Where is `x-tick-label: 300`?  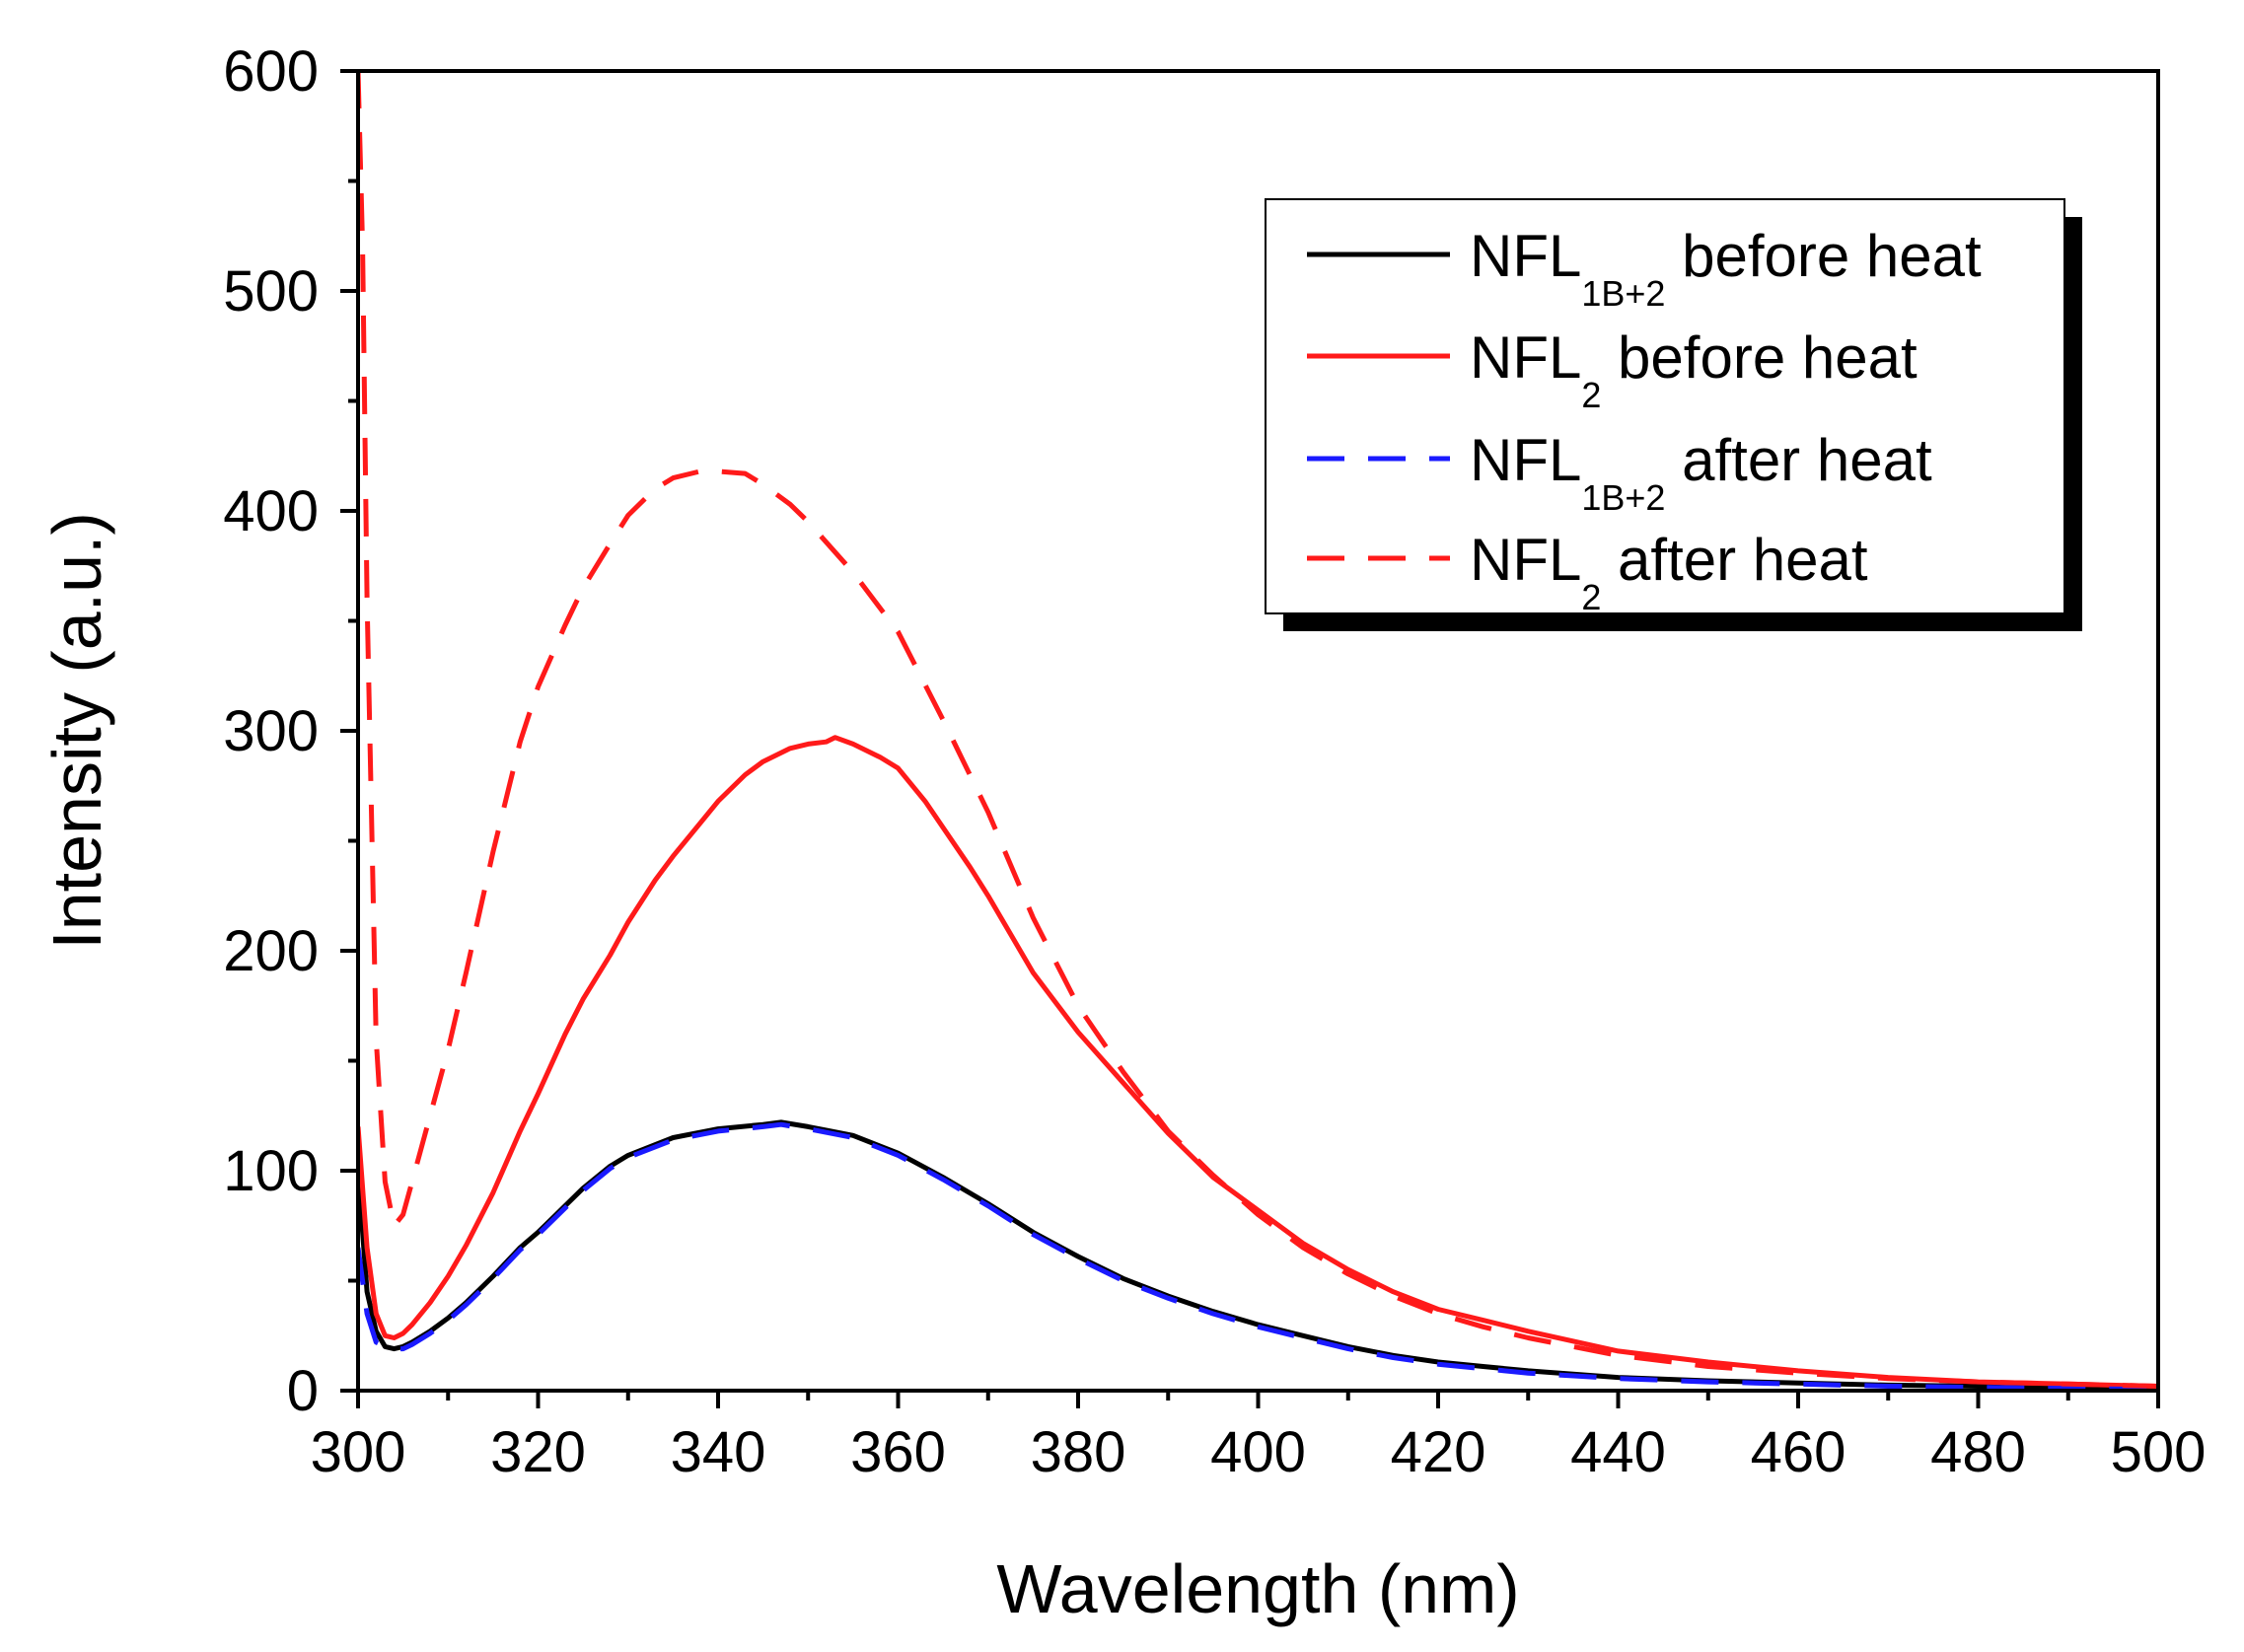 x-tick-label: 300 is located at coordinates (359, 1452).